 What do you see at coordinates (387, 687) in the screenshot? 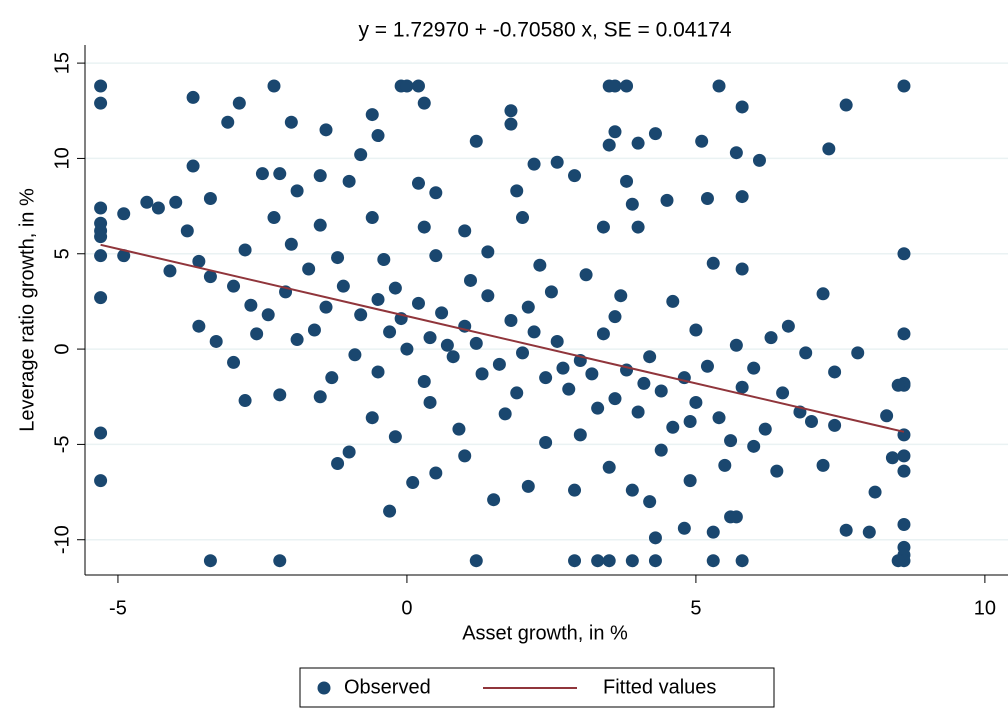
I see `legend-label: Observed` at bounding box center [387, 687].